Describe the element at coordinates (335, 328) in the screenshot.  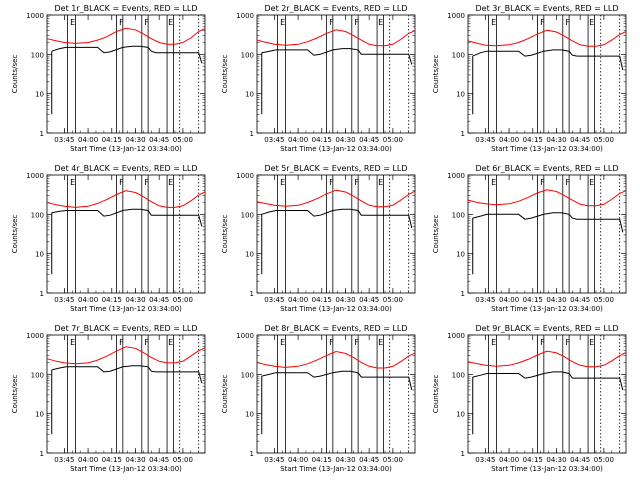
I see `chart-title: Det 8r_BLACK = Events, RED = LLD` at that location.